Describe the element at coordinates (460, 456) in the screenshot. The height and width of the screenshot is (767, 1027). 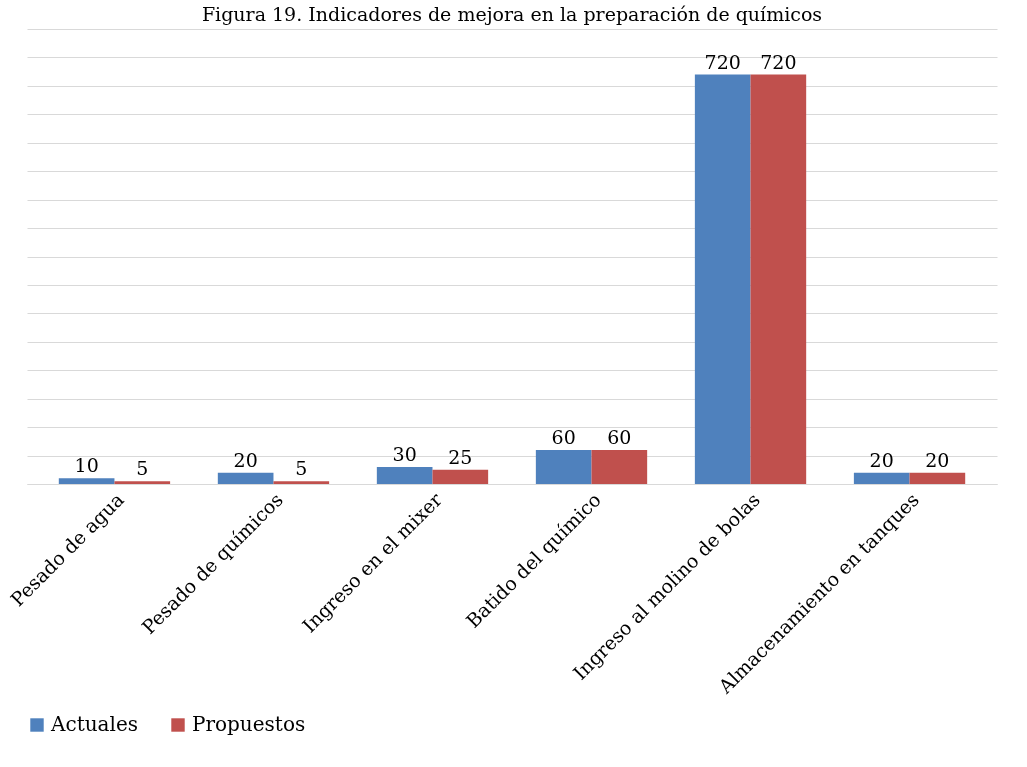
I see `data-label: 25` at that location.